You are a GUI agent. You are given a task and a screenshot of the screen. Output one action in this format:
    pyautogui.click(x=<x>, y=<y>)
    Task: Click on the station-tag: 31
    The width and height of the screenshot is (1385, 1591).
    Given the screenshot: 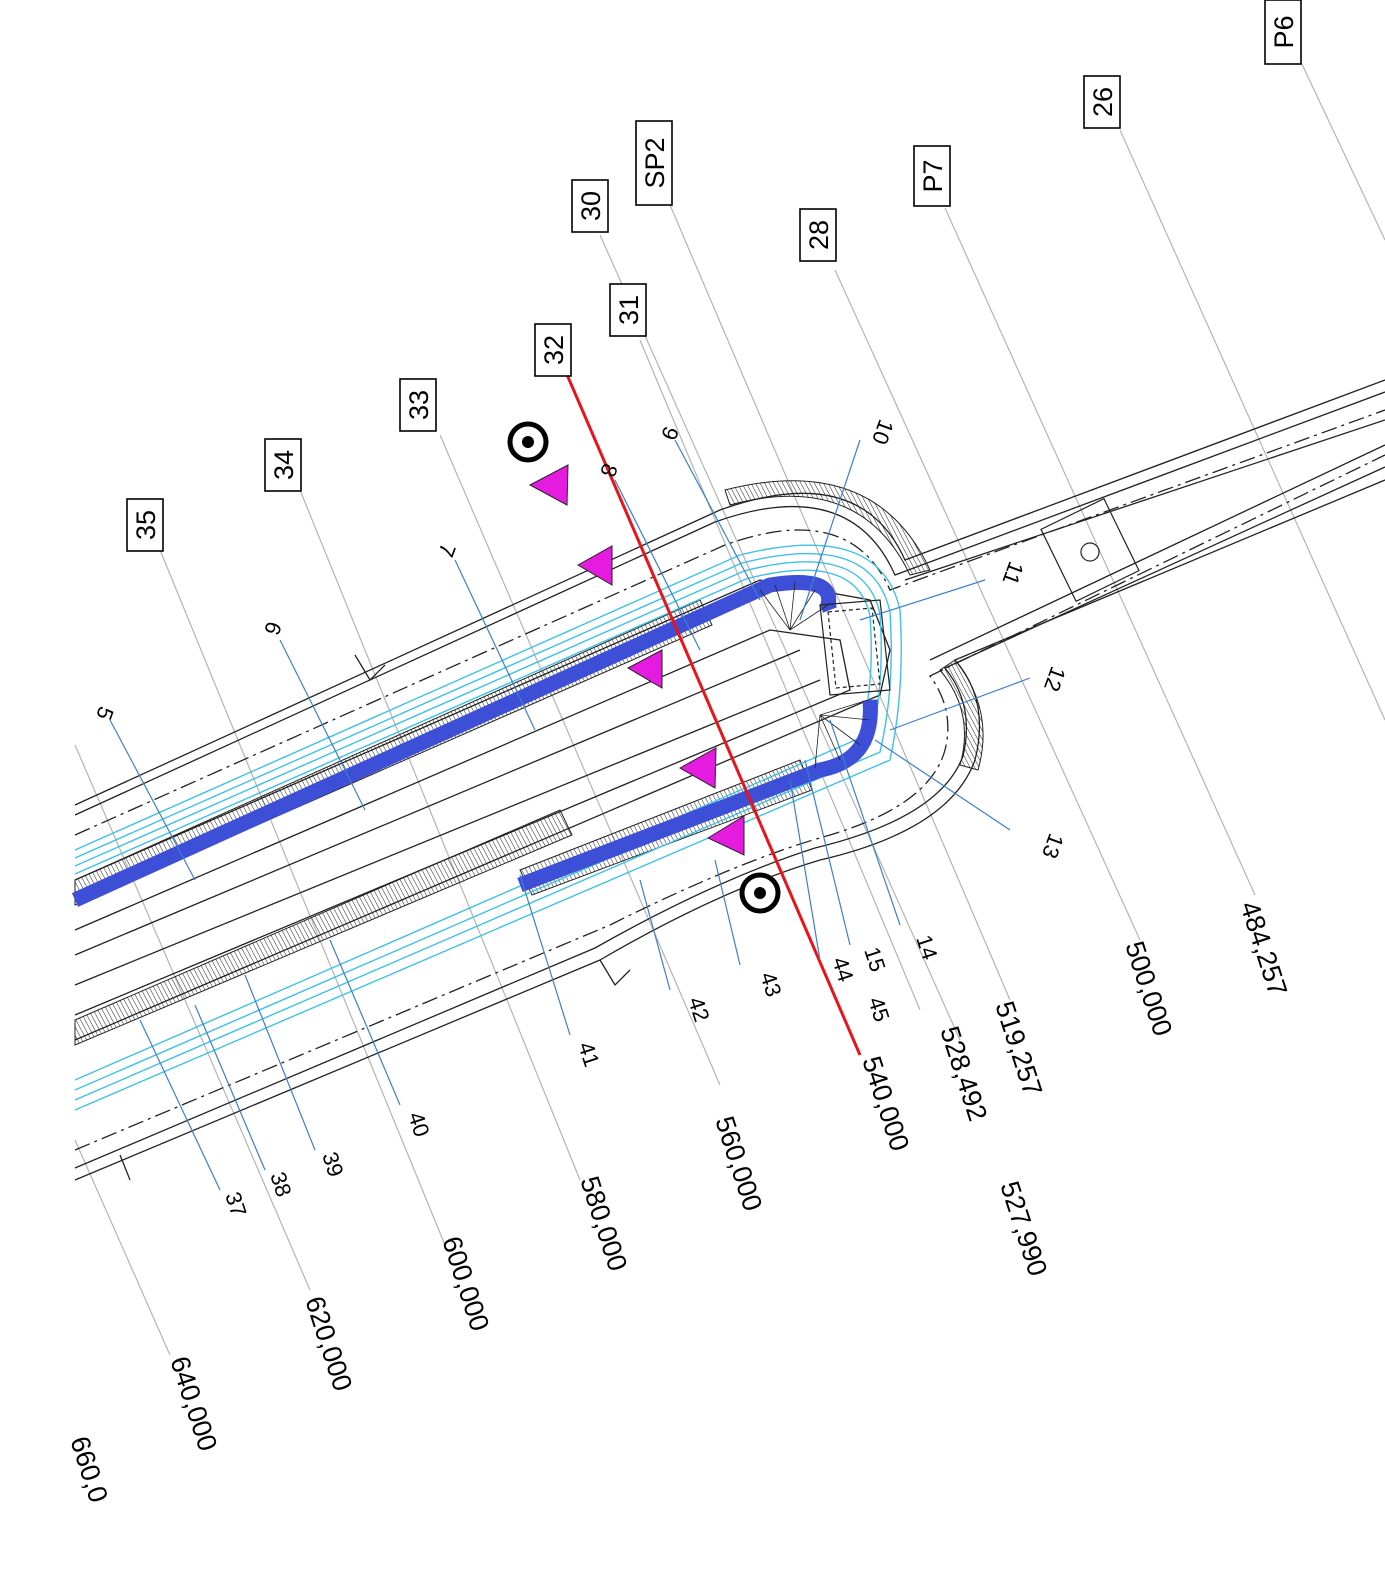 What is the action you would take?
    pyautogui.click(x=628, y=310)
    